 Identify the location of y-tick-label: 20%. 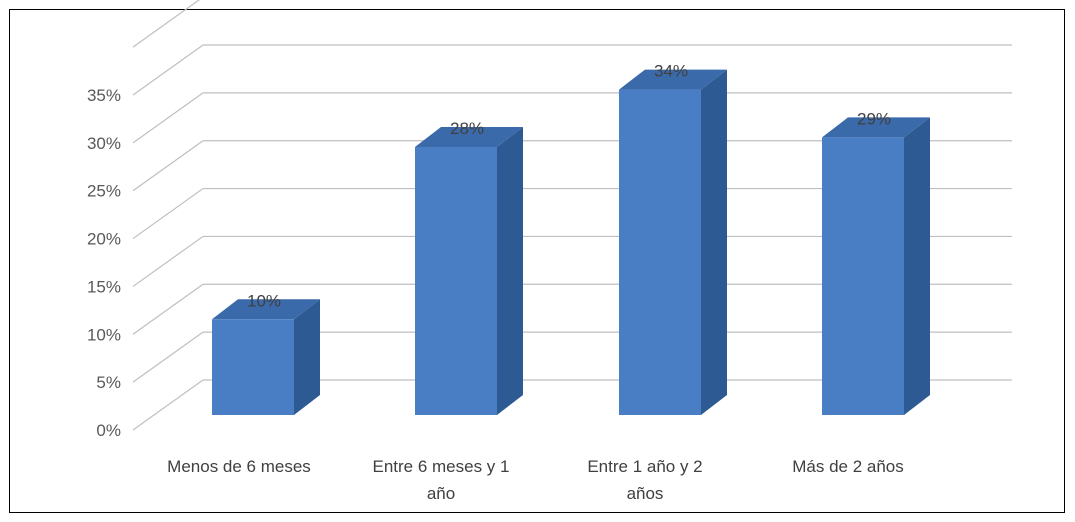
(104, 239).